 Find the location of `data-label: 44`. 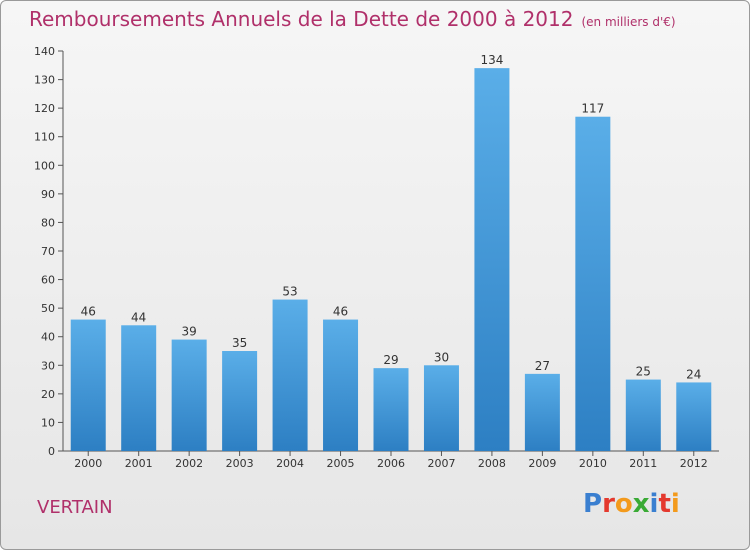

data-label: 44 is located at coordinates (138, 317).